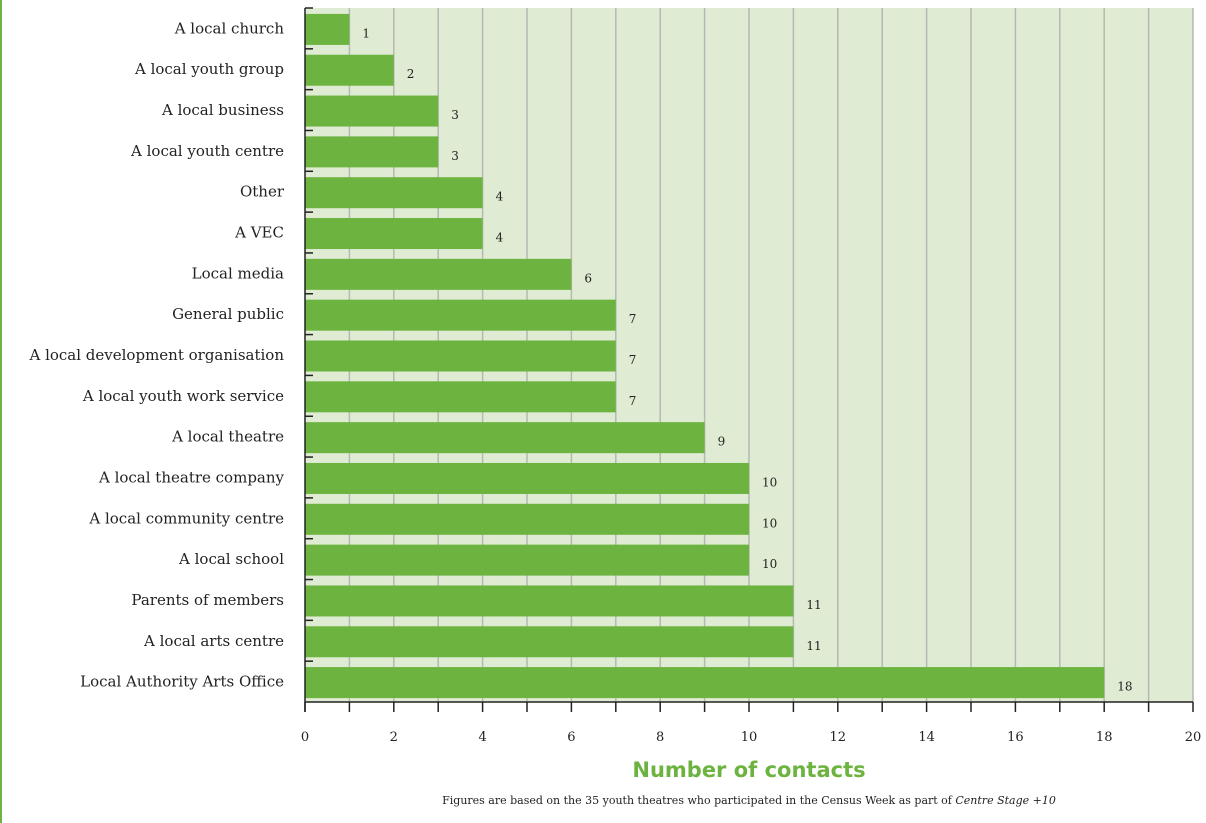 This screenshot has width=1206, height=823. I want to click on x-tick-label: 10, so click(749, 737).